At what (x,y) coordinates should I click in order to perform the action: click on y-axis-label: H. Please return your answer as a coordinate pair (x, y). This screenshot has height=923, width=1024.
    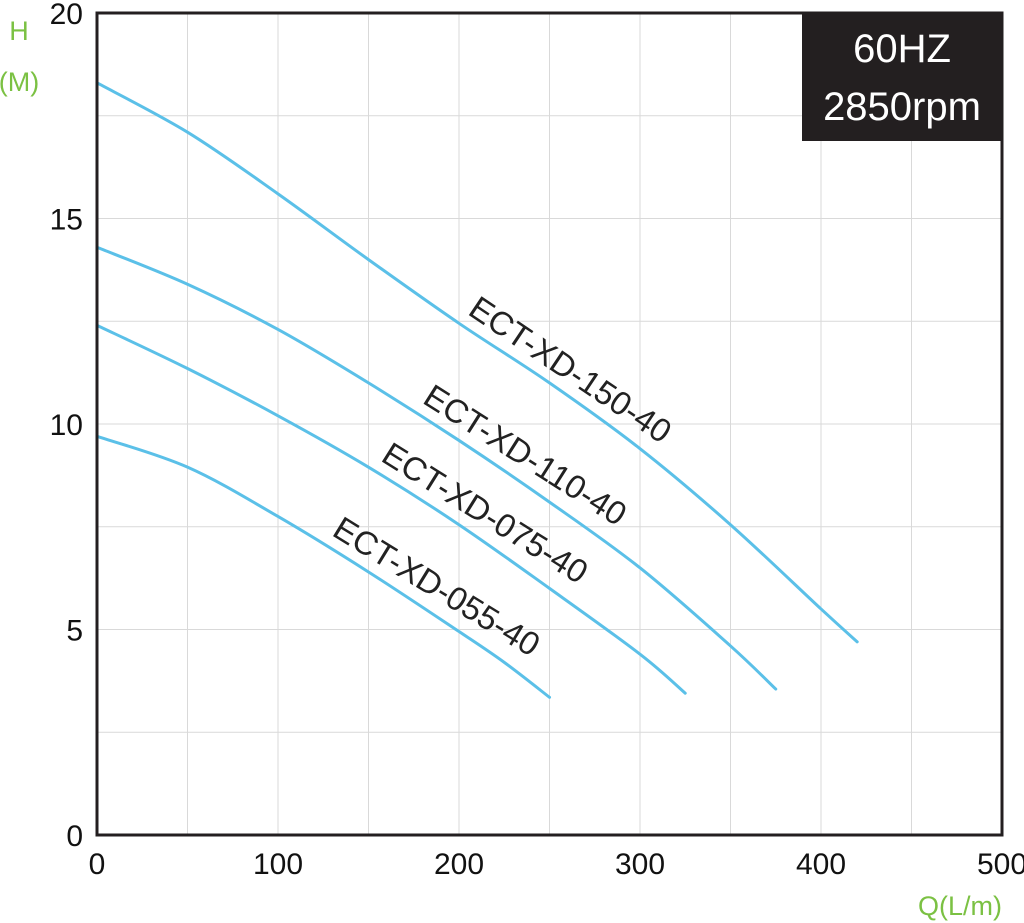
    Looking at the image, I should click on (19, 31).